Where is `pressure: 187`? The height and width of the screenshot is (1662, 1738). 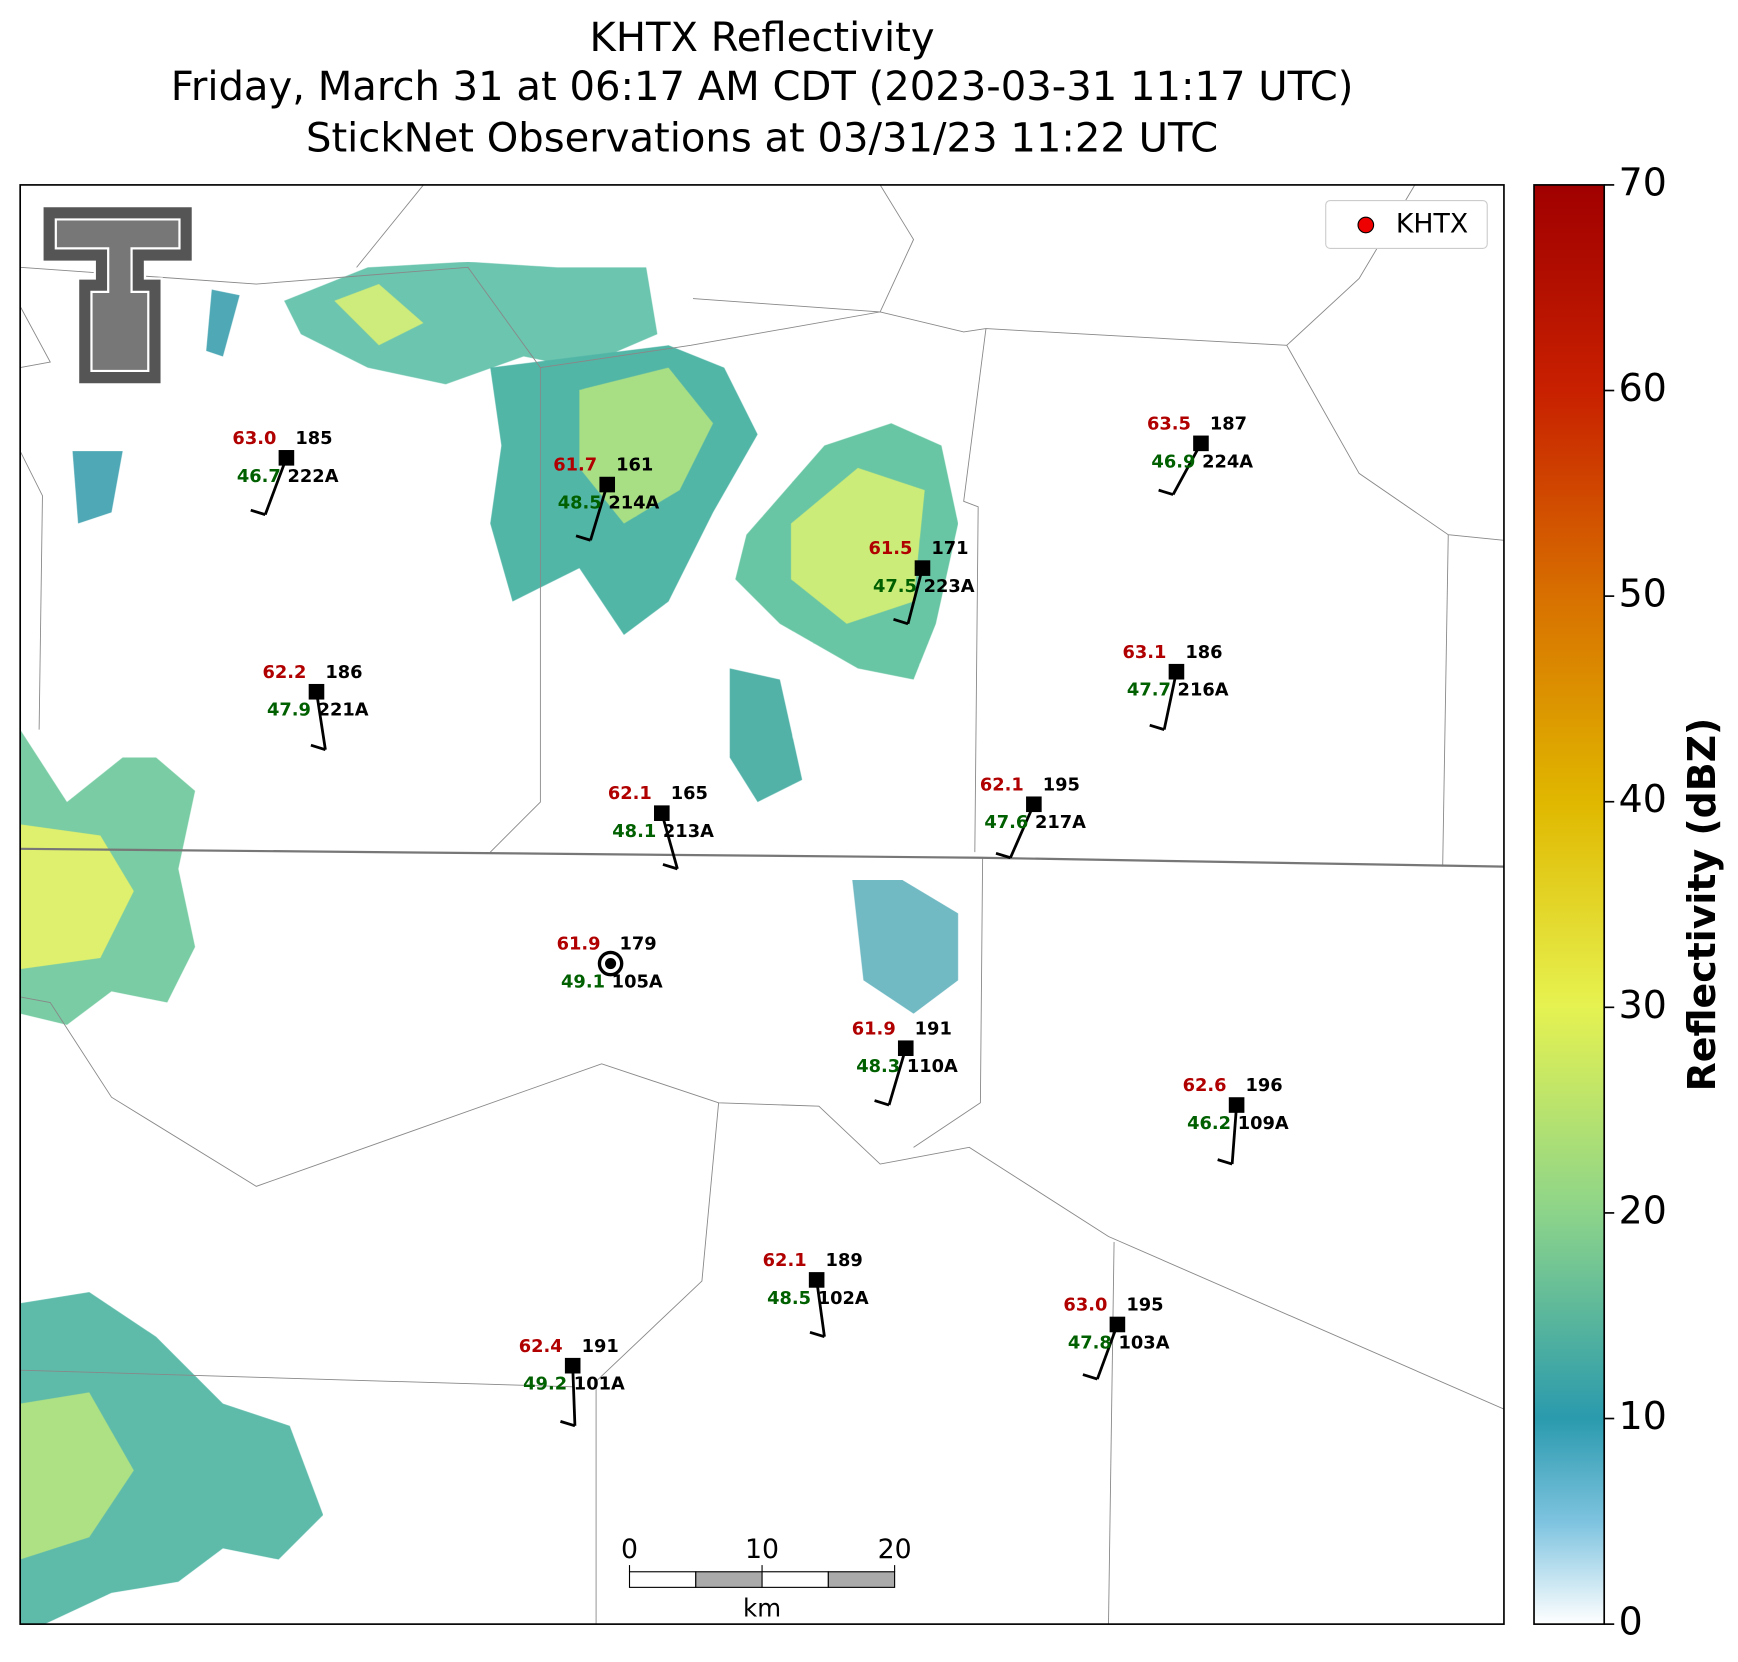
pressure: 187 is located at coordinates (1228, 423).